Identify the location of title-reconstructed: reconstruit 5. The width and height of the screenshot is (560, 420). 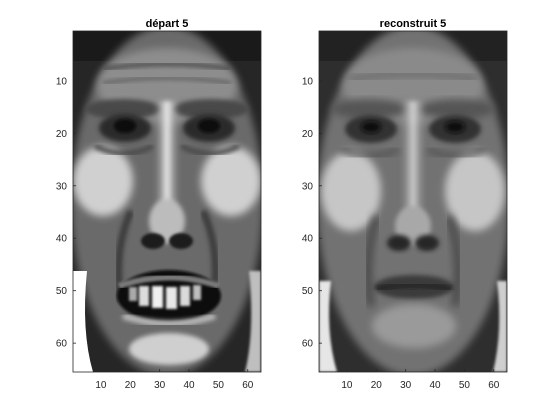
(413, 24).